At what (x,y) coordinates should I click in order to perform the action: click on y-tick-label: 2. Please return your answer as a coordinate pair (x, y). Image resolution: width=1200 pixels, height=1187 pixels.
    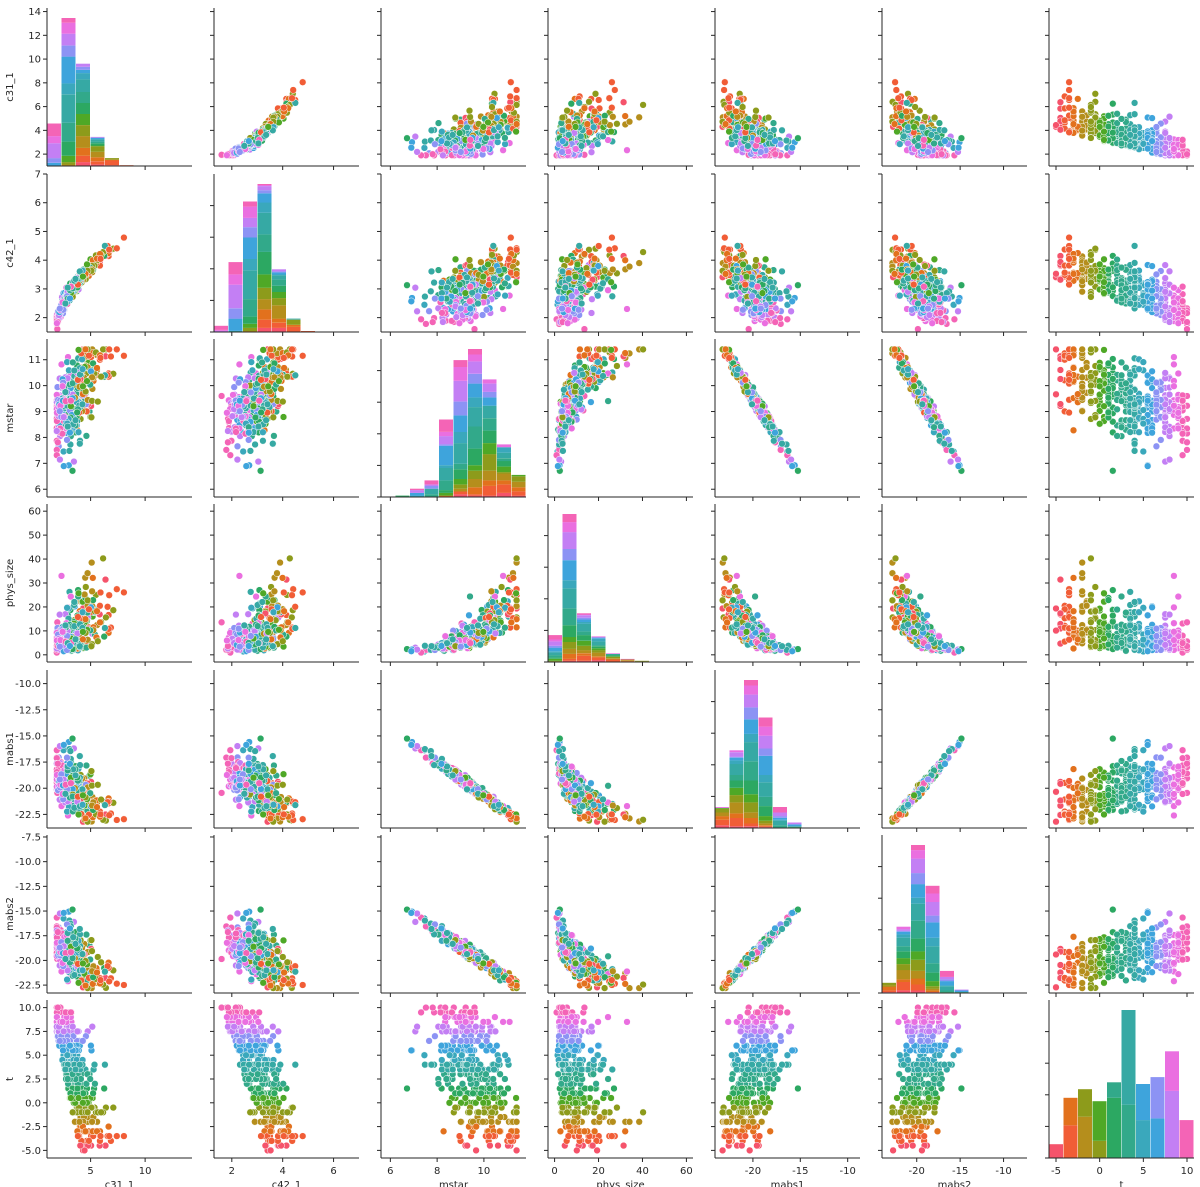
    Looking at the image, I should click on (38, 155).